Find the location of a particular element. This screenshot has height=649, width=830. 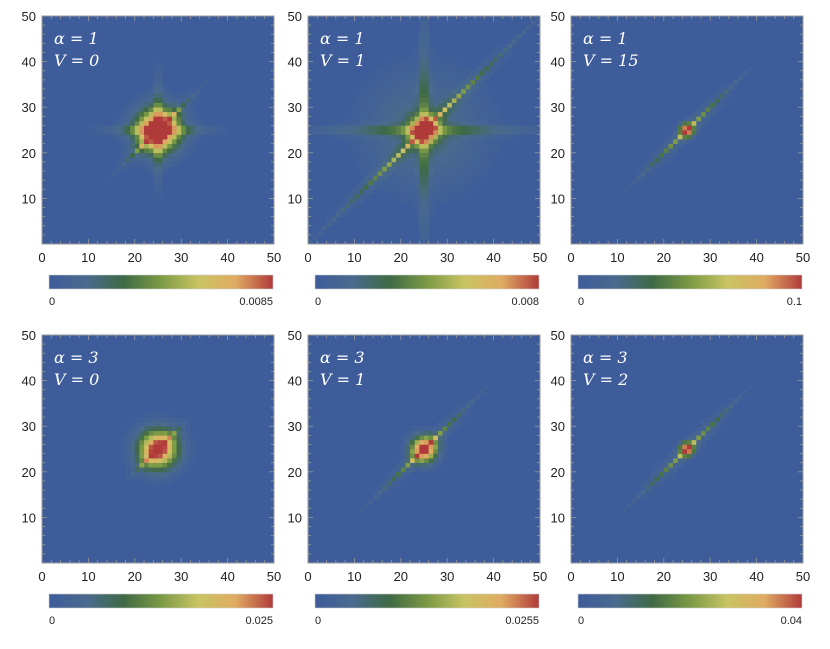

y-tick-label: 40 is located at coordinates (29, 381).